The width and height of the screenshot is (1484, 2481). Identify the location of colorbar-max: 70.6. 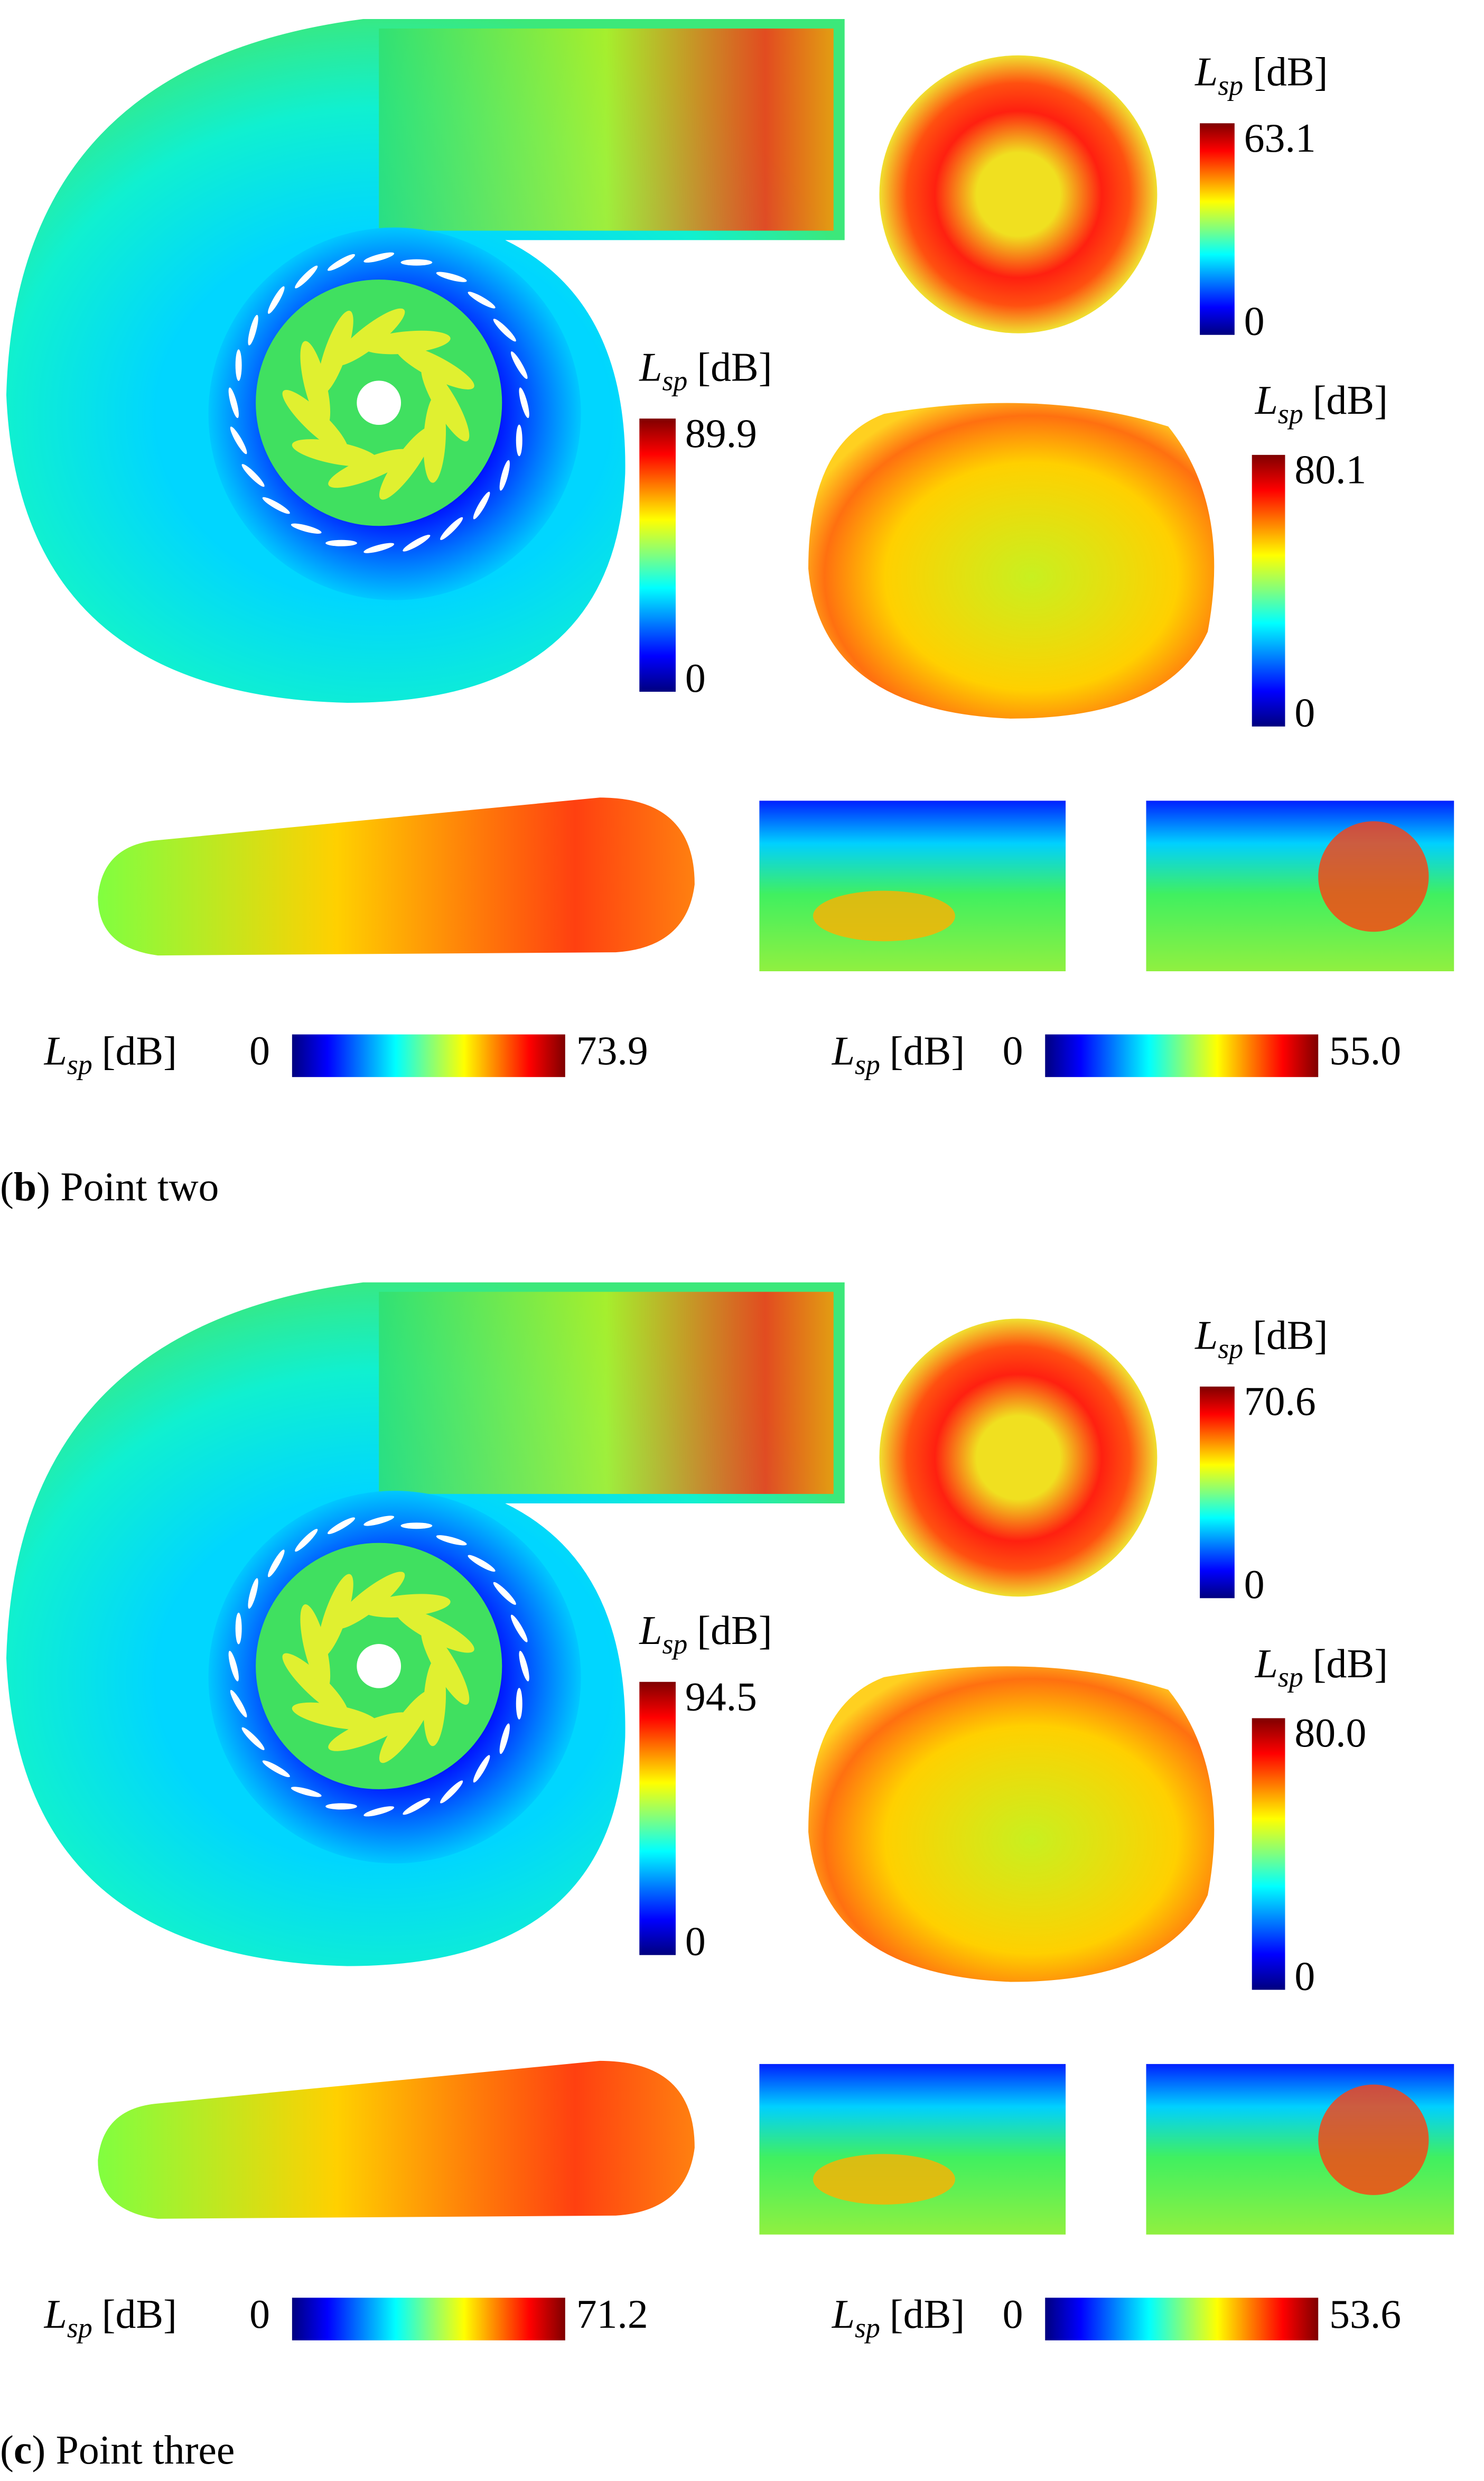
(1280, 1401).